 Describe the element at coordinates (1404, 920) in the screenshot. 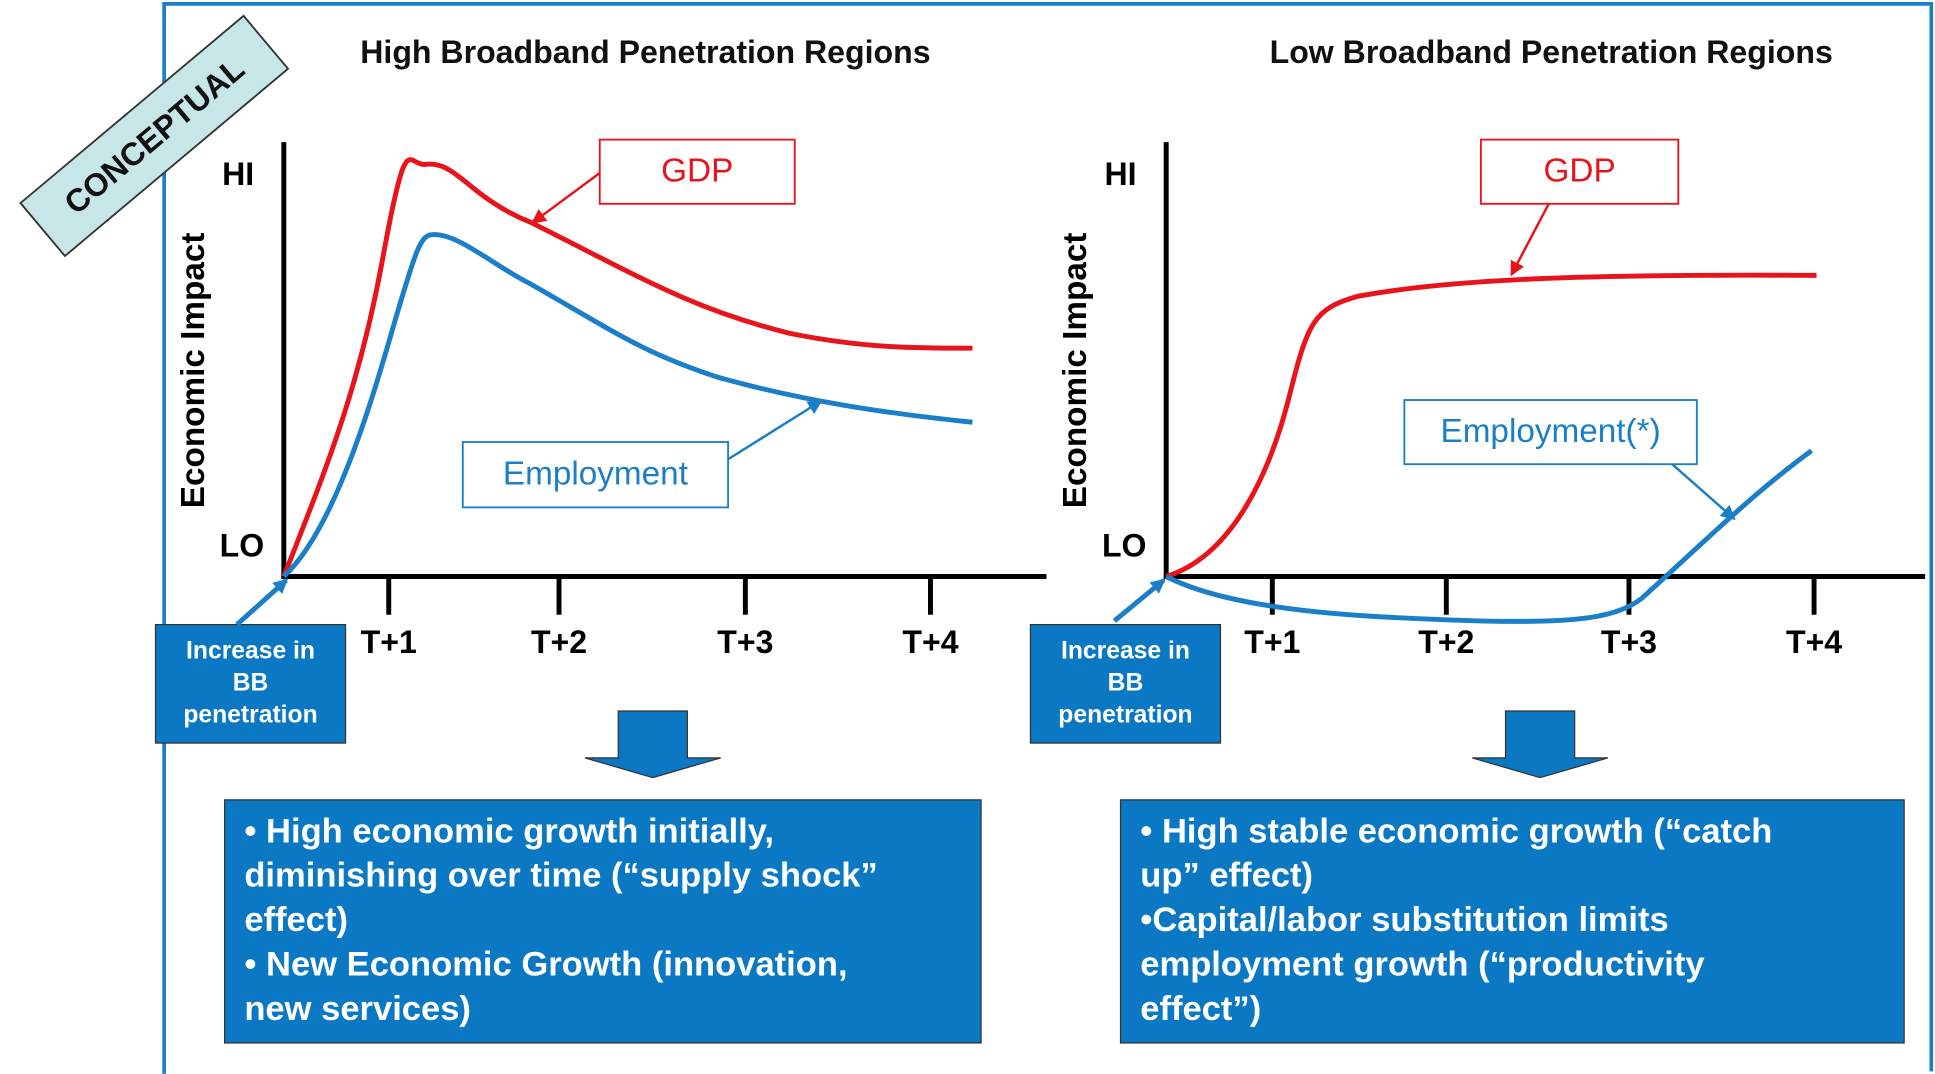

I see `summary-line: •Capital/labor substitution limits` at that location.